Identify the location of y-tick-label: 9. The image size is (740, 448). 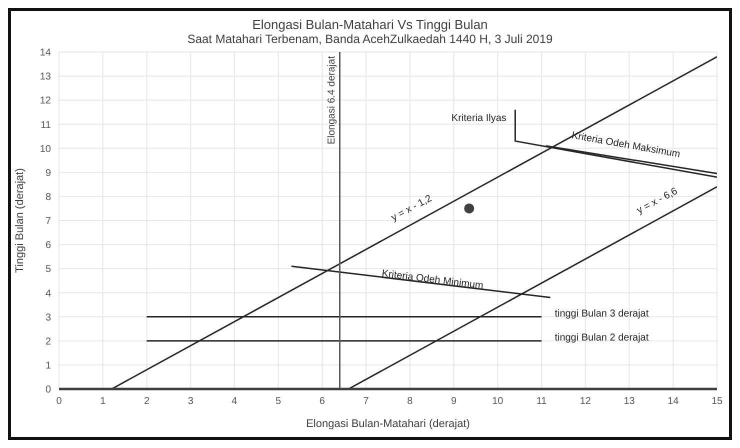
(48, 173).